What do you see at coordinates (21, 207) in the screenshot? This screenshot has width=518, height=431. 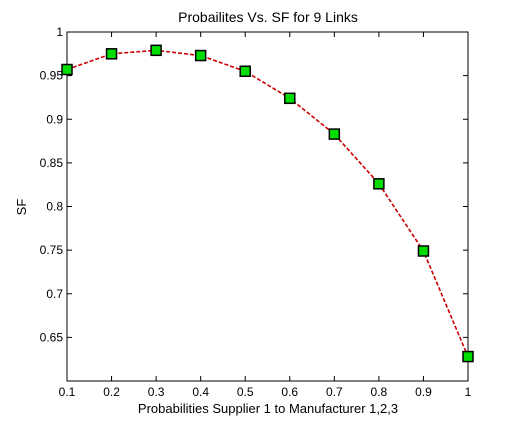 I see `y-axis-label: SF` at bounding box center [21, 207].